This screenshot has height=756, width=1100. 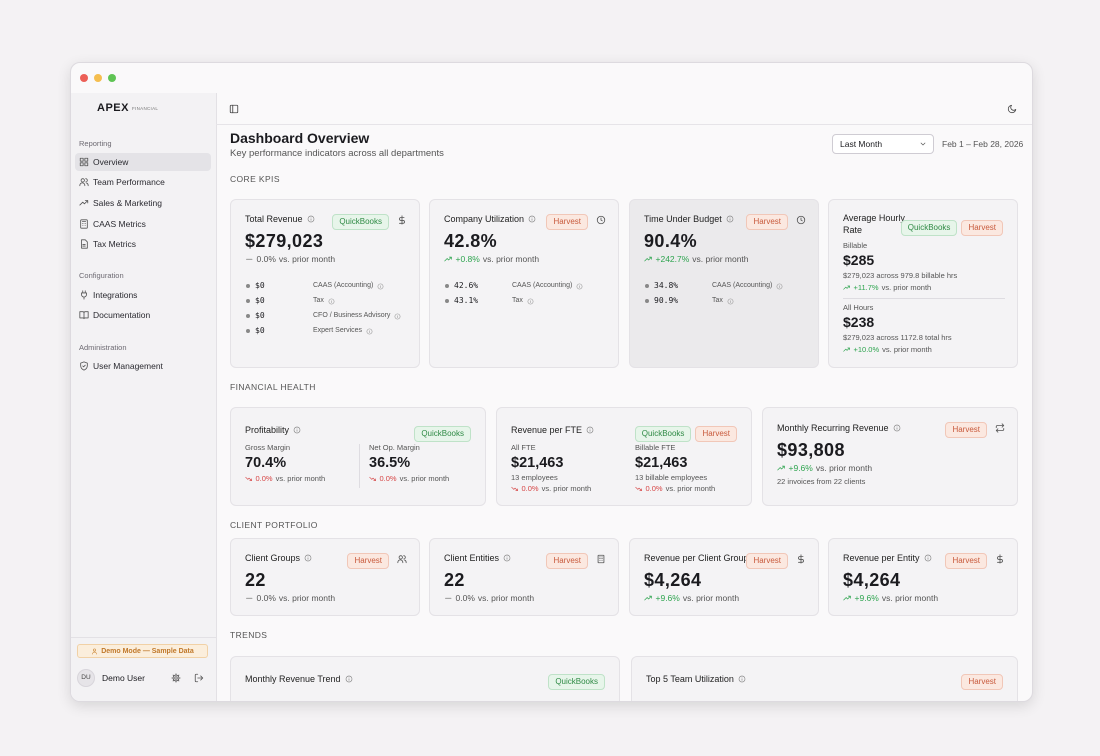 What do you see at coordinates (318, 300) in the screenshot?
I see `row-label: Tax` at bounding box center [318, 300].